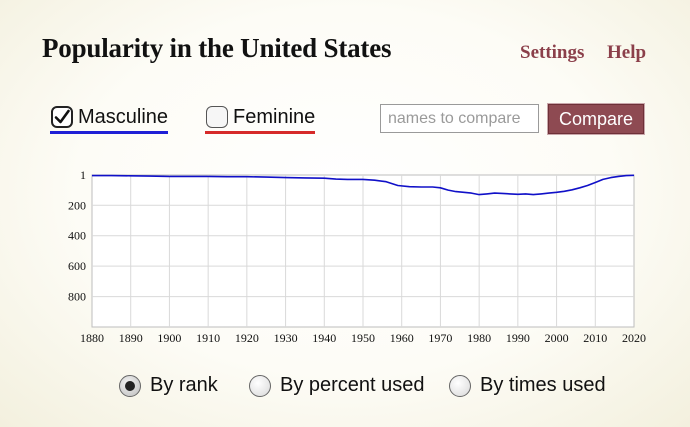 This screenshot has width=690, height=427. Describe the element at coordinates (627, 52) in the screenshot. I see `help-link: Help` at that location.